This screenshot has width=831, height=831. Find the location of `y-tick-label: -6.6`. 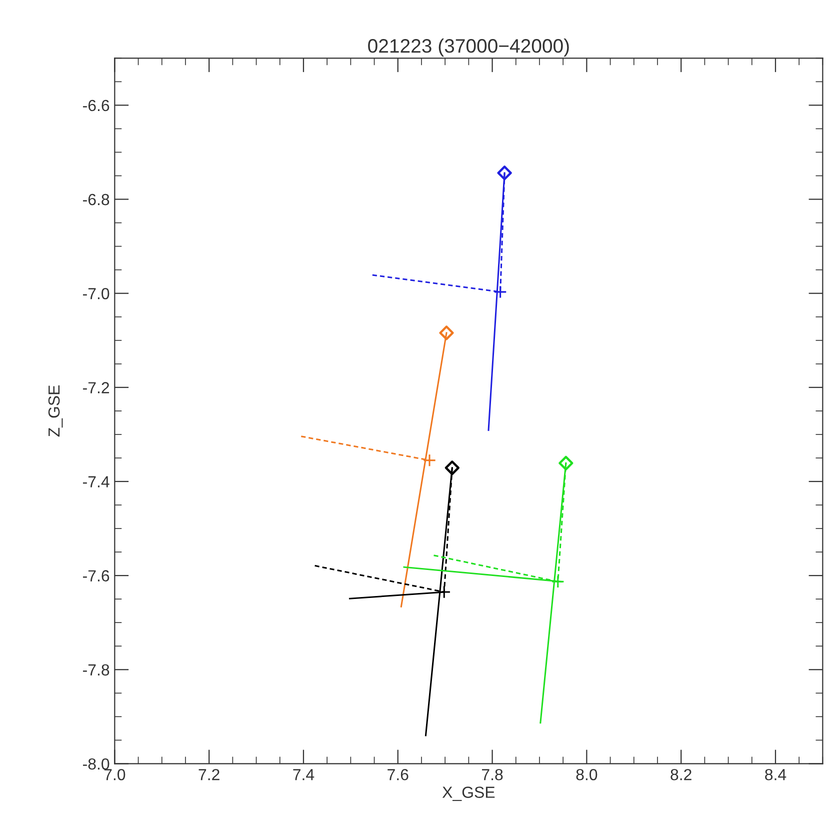

y-tick-label: -6.6 is located at coordinates (96, 106).